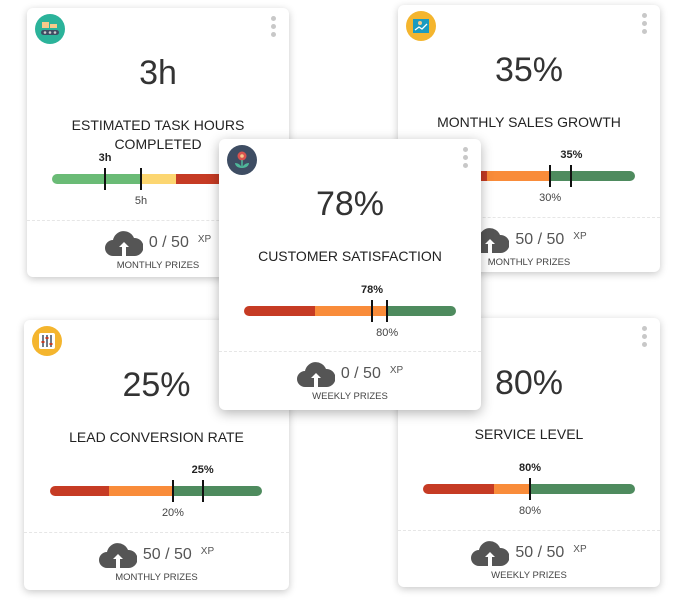 The height and width of the screenshot is (600, 700). What do you see at coordinates (571, 155) in the screenshot?
I see `bar-value-label: 35%` at bounding box center [571, 155].